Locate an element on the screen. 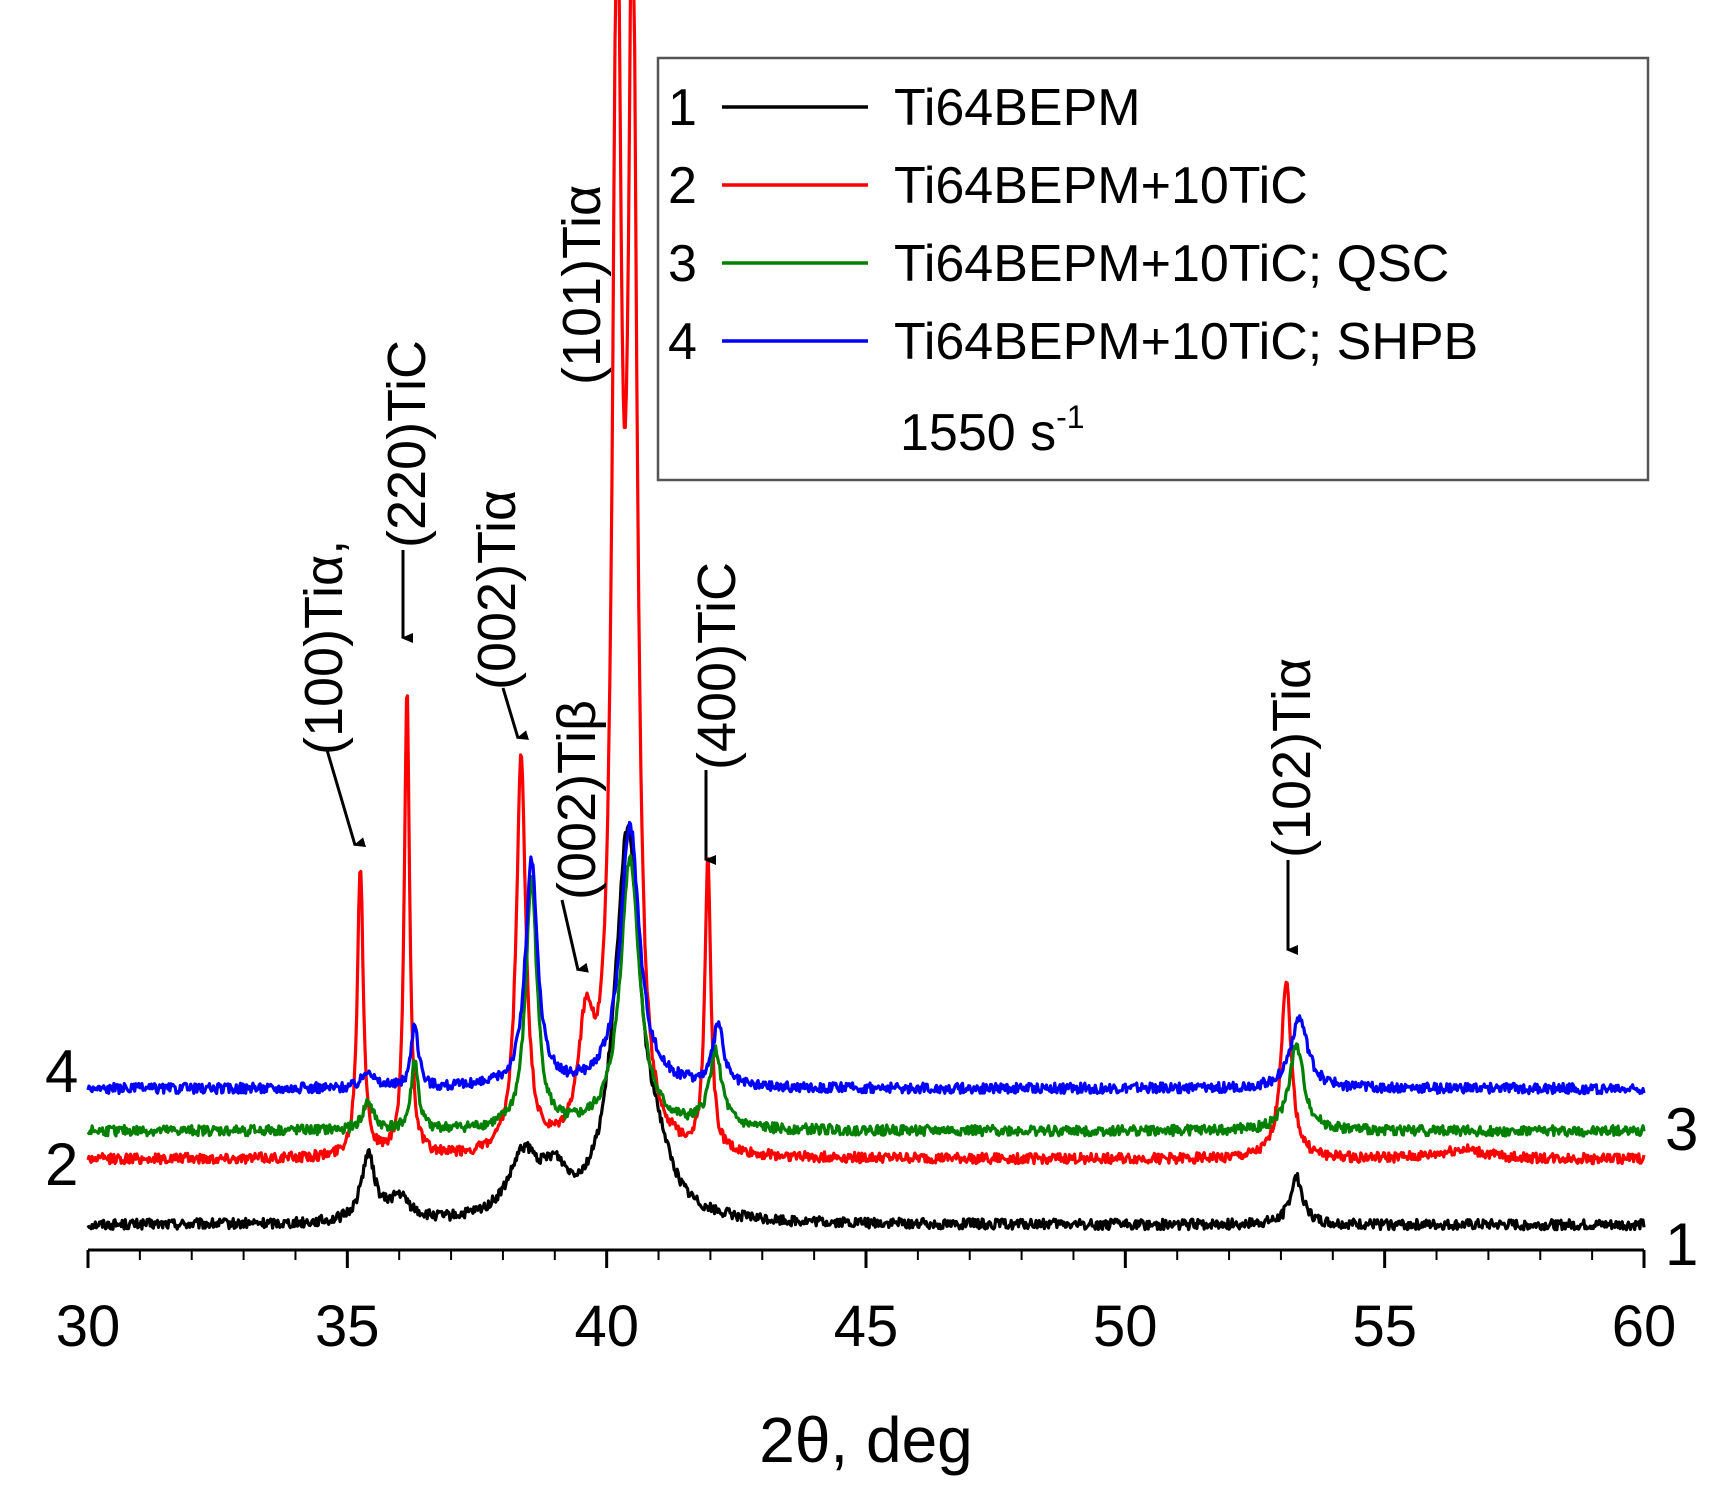 The height and width of the screenshot is (1501, 1735). peak-label-002-tialpha: (002)Tiα is located at coordinates (497, 590).